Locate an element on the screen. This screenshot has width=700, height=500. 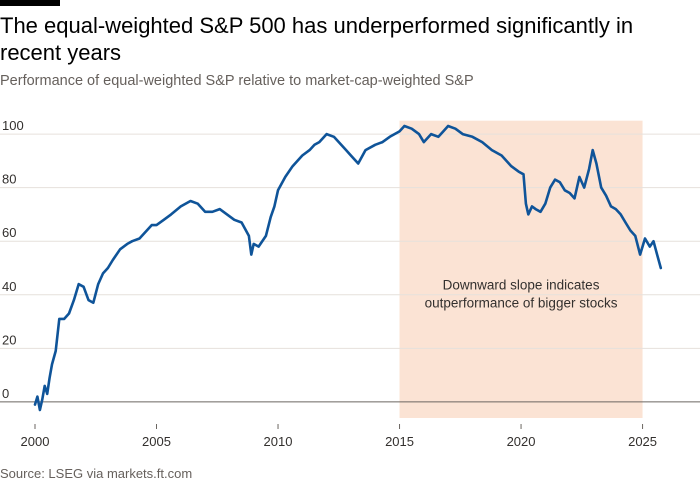
y-tick-label: 100 is located at coordinates (13, 125).